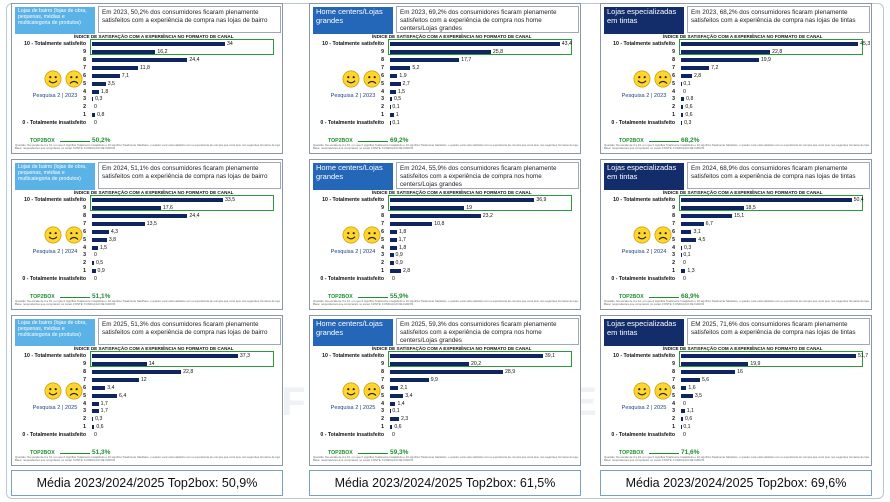 This screenshot has height=502, width=890. I want to click on value-label: 1,8, so click(403, 248).